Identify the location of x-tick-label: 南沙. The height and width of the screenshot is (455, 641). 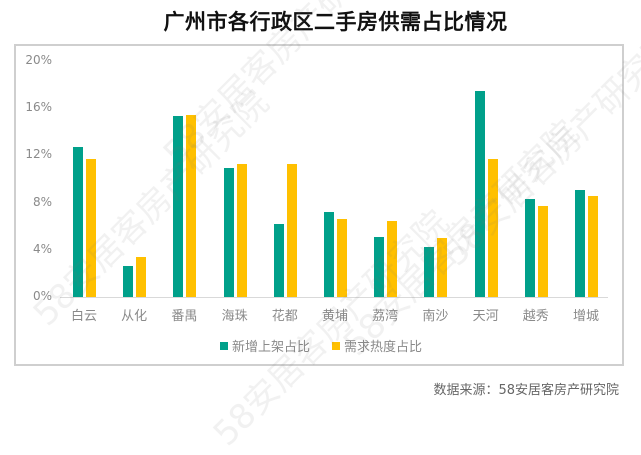
(435, 316).